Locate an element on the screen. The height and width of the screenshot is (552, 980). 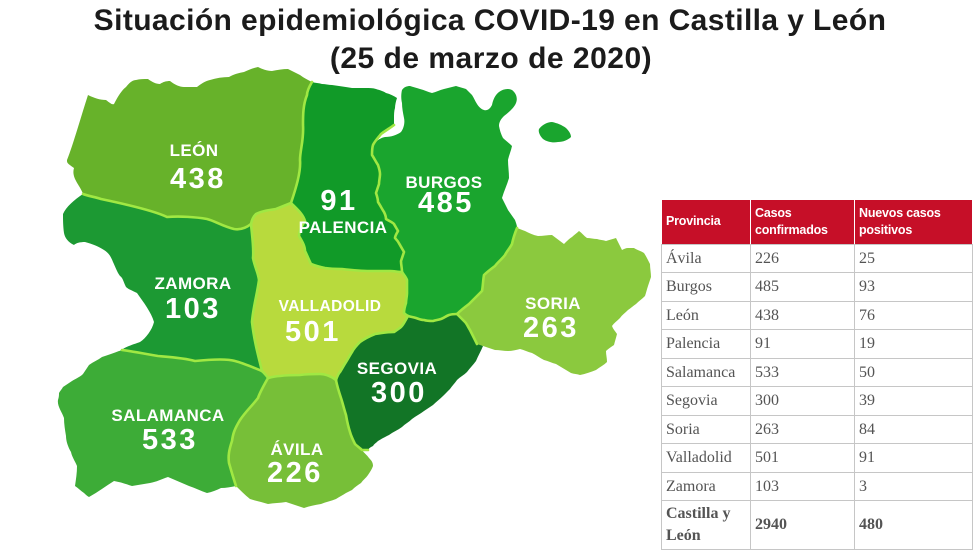
svg-text: ÁVILA is located at coordinates (297, 449).